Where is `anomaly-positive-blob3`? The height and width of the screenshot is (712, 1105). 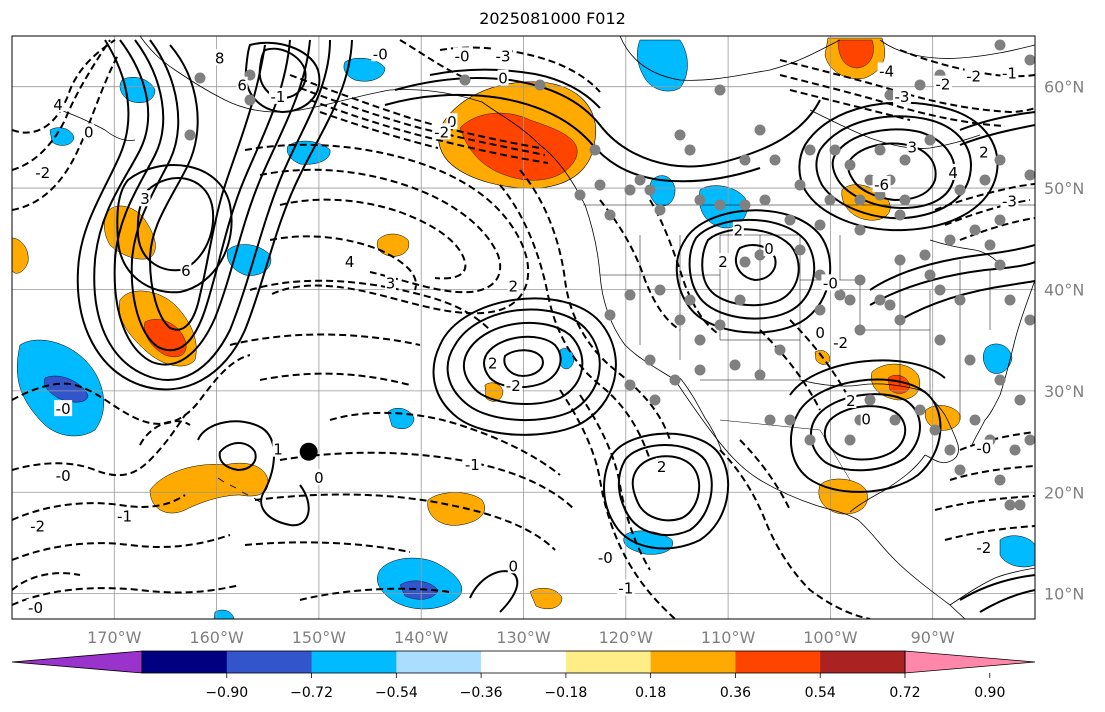
anomaly-positive-blob3 is located at coordinates (494, 392).